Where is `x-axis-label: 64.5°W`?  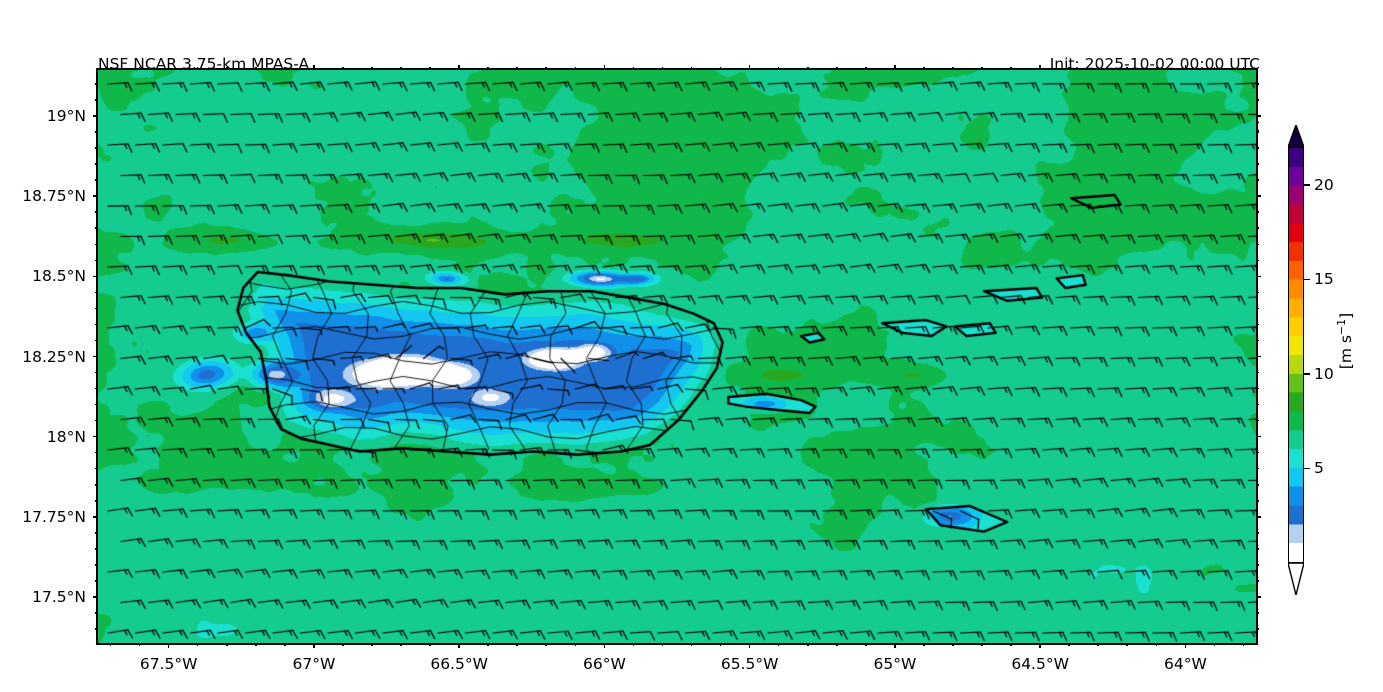 x-axis-label: 64.5°W is located at coordinates (1040, 664).